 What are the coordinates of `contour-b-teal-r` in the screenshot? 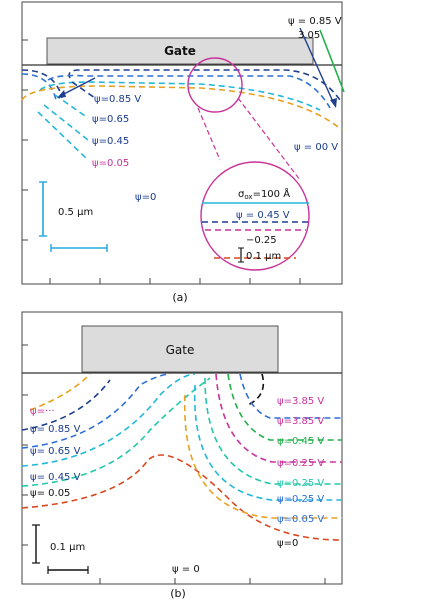 It's located at (273, 431).